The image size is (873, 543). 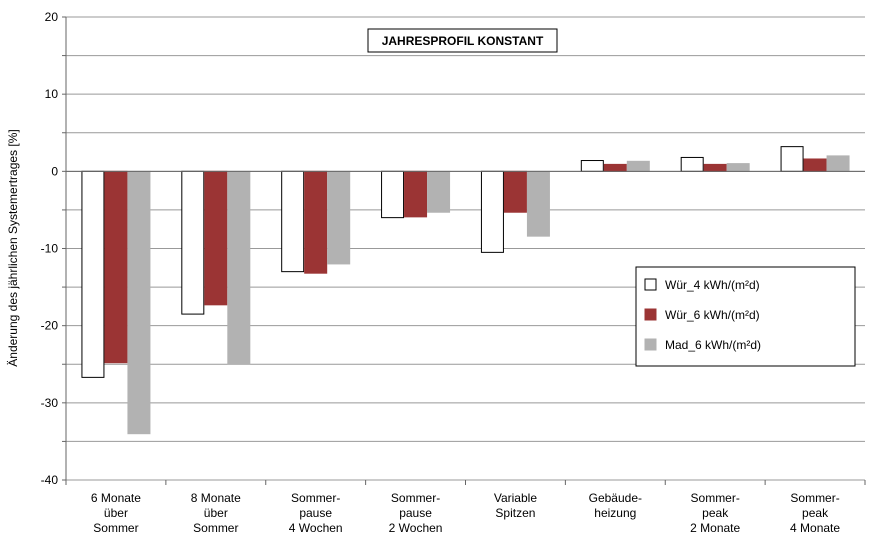 What do you see at coordinates (712, 315) in the screenshot?
I see `legend-label: Wür_6 kWh/(m²d)` at bounding box center [712, 315].